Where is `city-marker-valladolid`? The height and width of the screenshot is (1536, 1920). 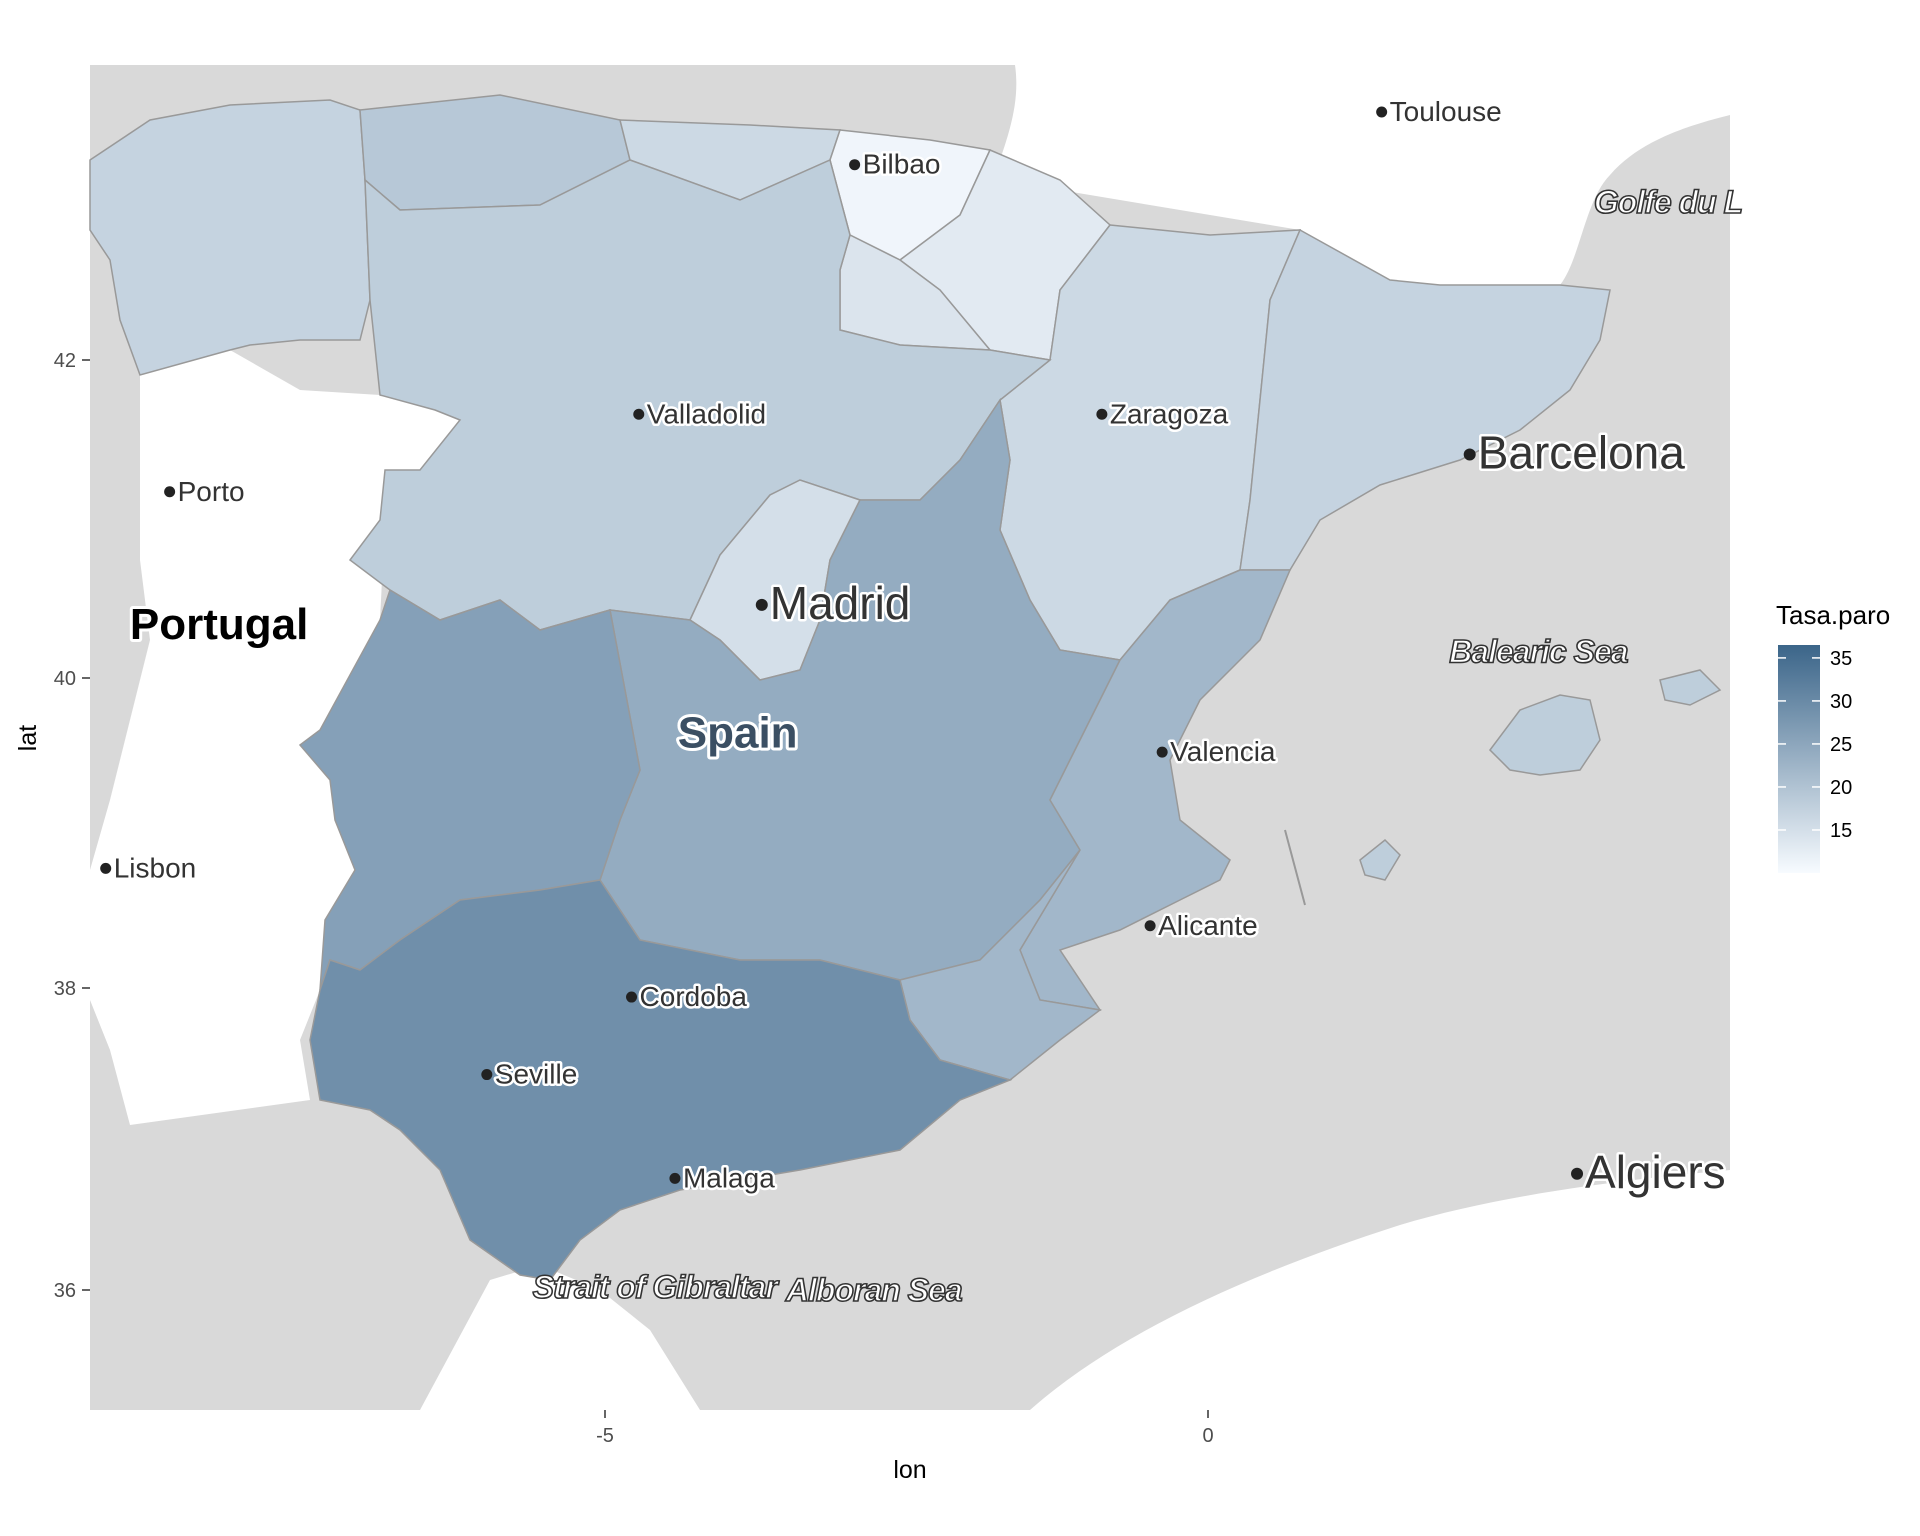
city-marker-valladolid is located at coordinates (639, 414).